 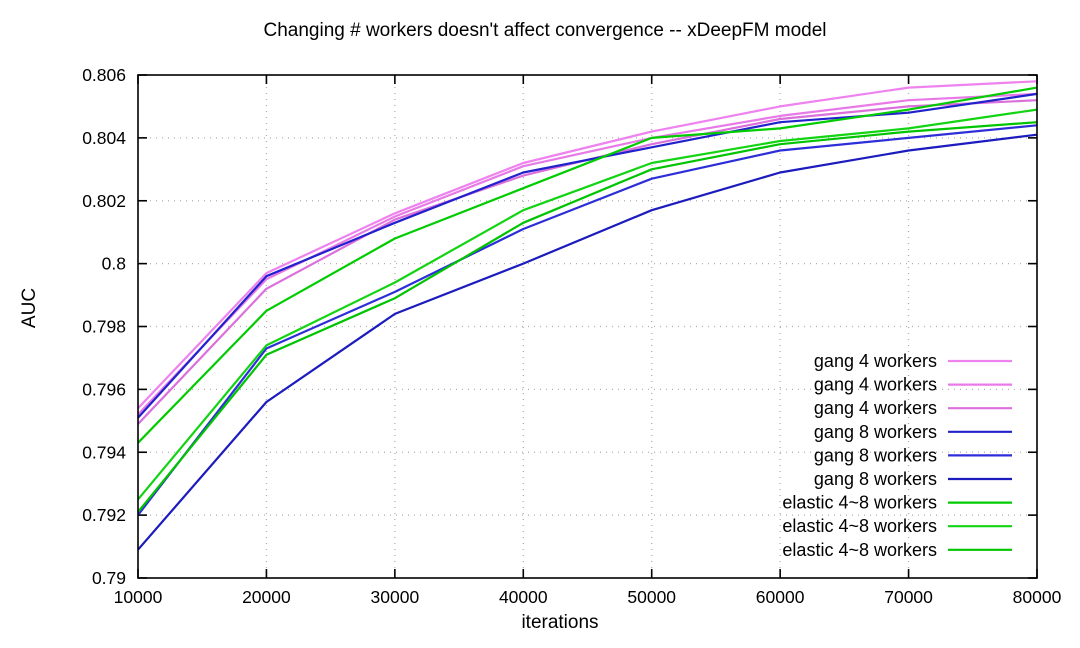 I want to click on y-tick-label: 0.79, so click(x=109, y=578).